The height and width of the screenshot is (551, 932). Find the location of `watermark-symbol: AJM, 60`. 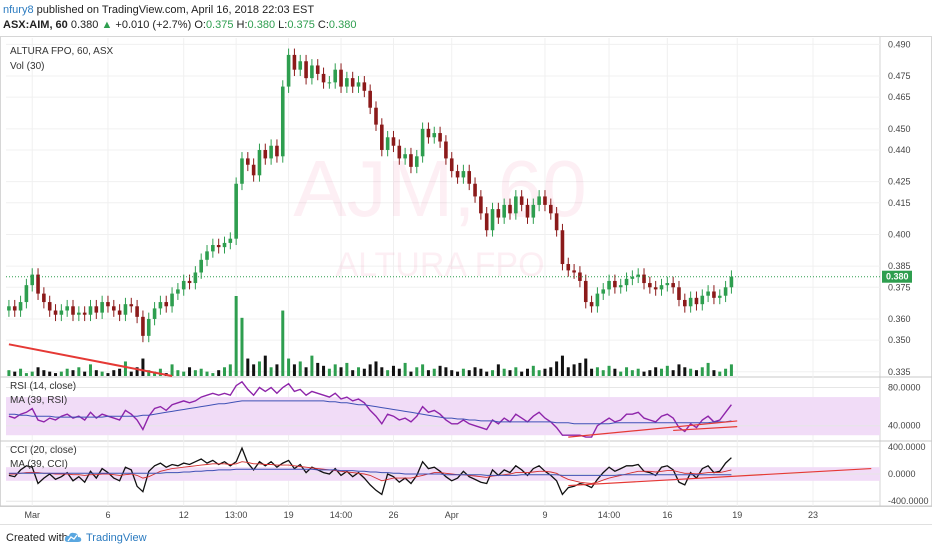

watermark-symbol: AJM, 60 is located at coordinates (439, 188).